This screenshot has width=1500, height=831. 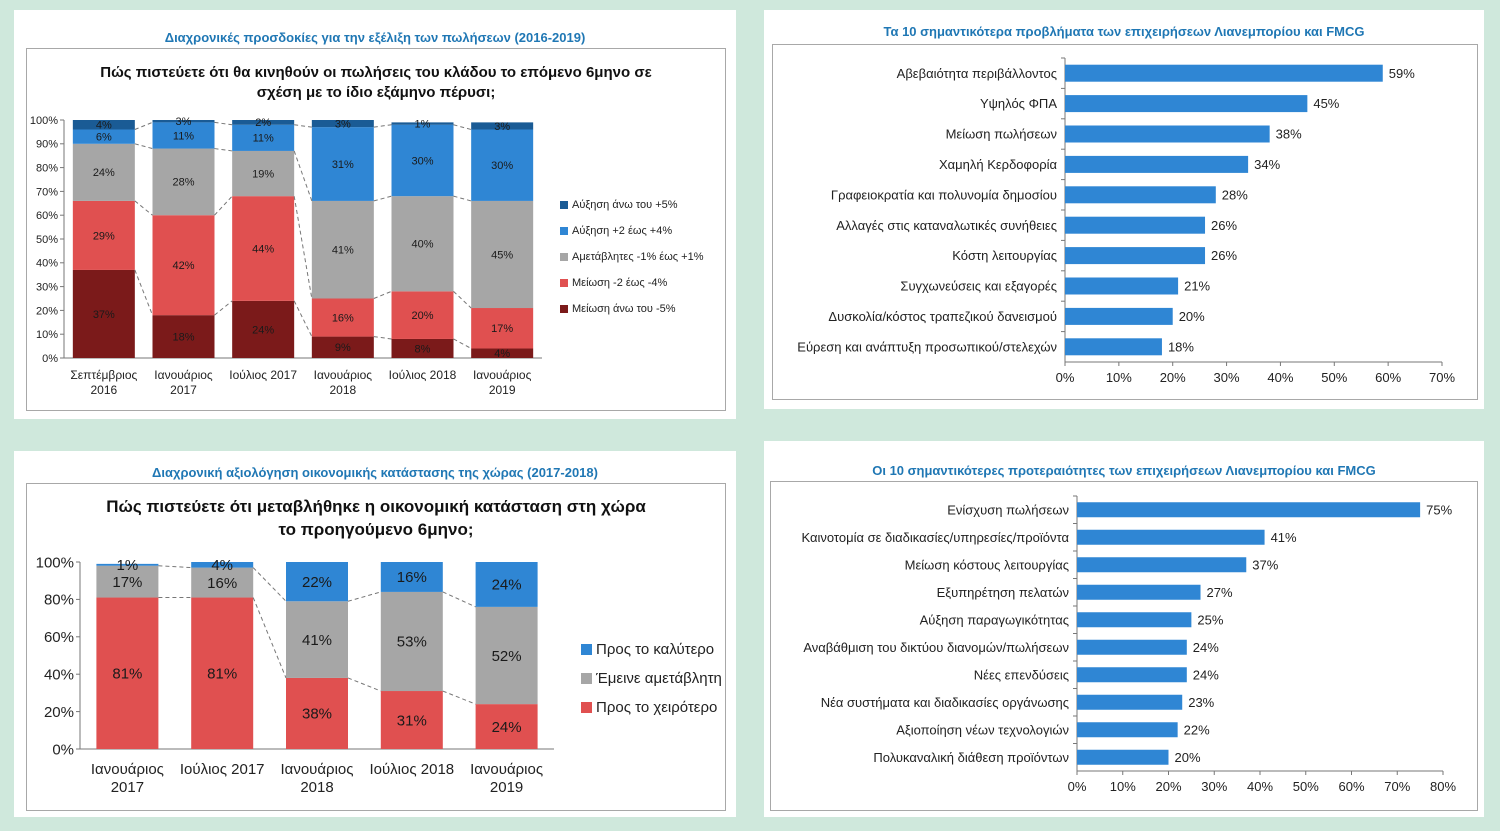 I want to click on data-label: 8%, so click(x=423, y=349).